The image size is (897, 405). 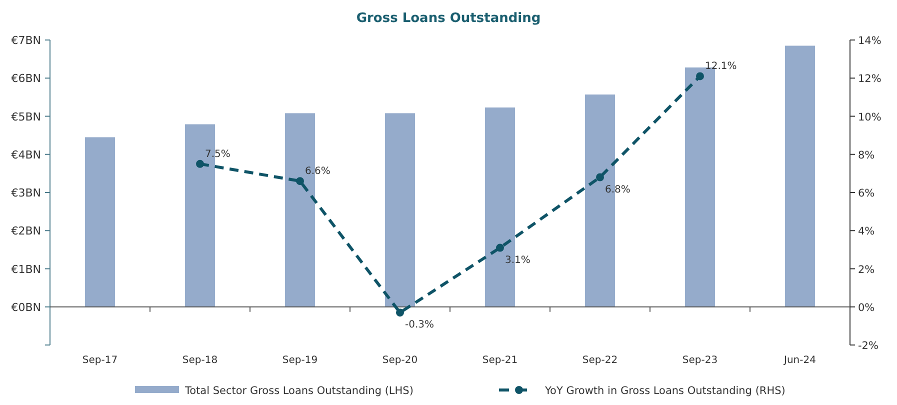 I want to click on chart-title: Gross Loans Outstanding, so click(x=448, y=18).